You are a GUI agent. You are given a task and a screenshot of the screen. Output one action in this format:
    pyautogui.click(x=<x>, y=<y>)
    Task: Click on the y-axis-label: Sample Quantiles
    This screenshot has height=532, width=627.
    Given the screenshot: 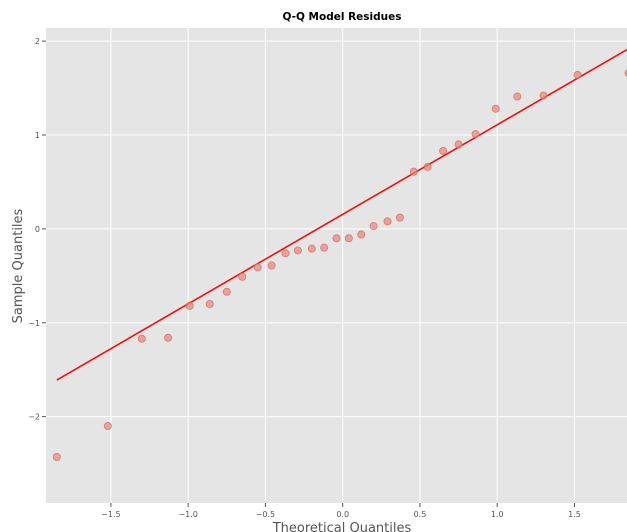 What is the action you would take?
    pyautogui.click(x=18, y=265)
    